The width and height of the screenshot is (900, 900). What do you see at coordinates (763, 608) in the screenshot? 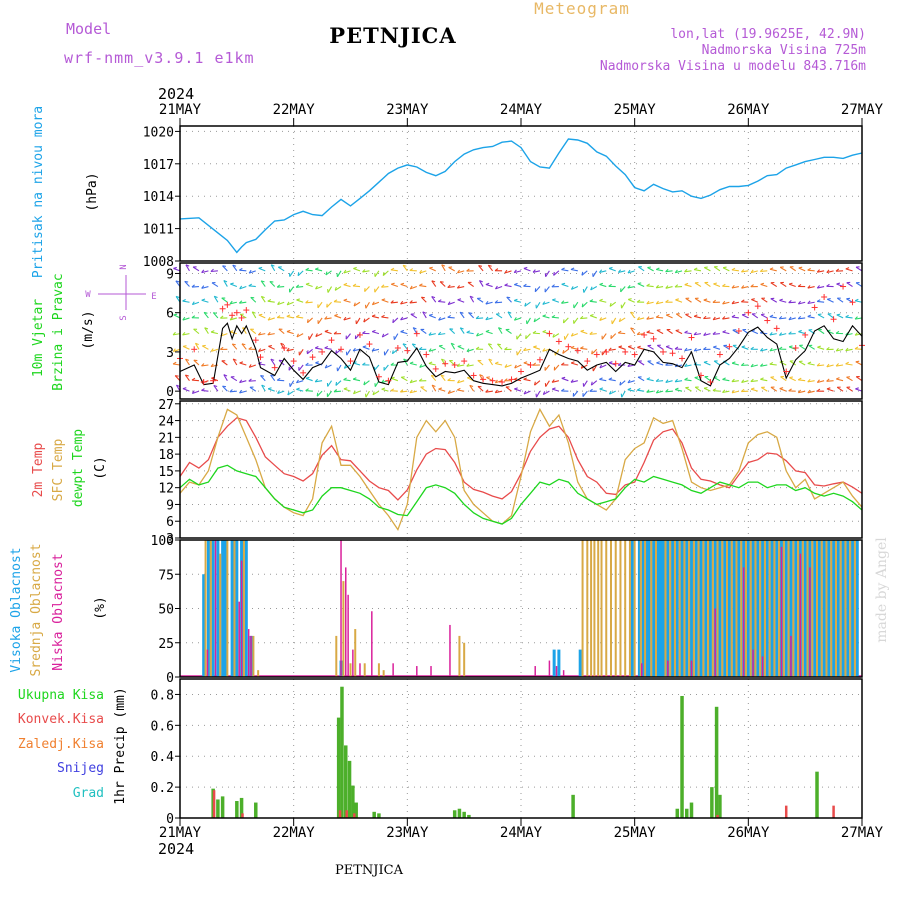
I see `cloud-high-bar` at bounding box center [763, 608].